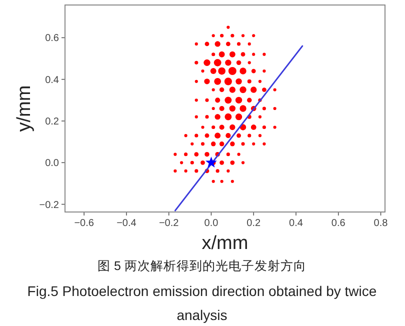 This screenshot has width=405, height=326. What do you see at coordinates (253, 223) in the screenshot?
I see `x-tick-label: 0.2` at bounding box center [253, 223].